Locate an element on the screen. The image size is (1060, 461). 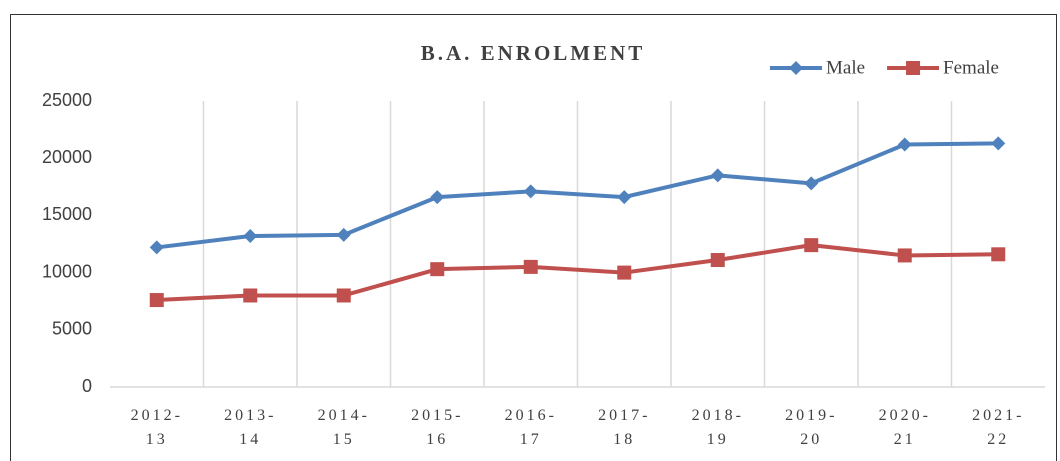
legend-label: Female is located at coordinates (971, 67).